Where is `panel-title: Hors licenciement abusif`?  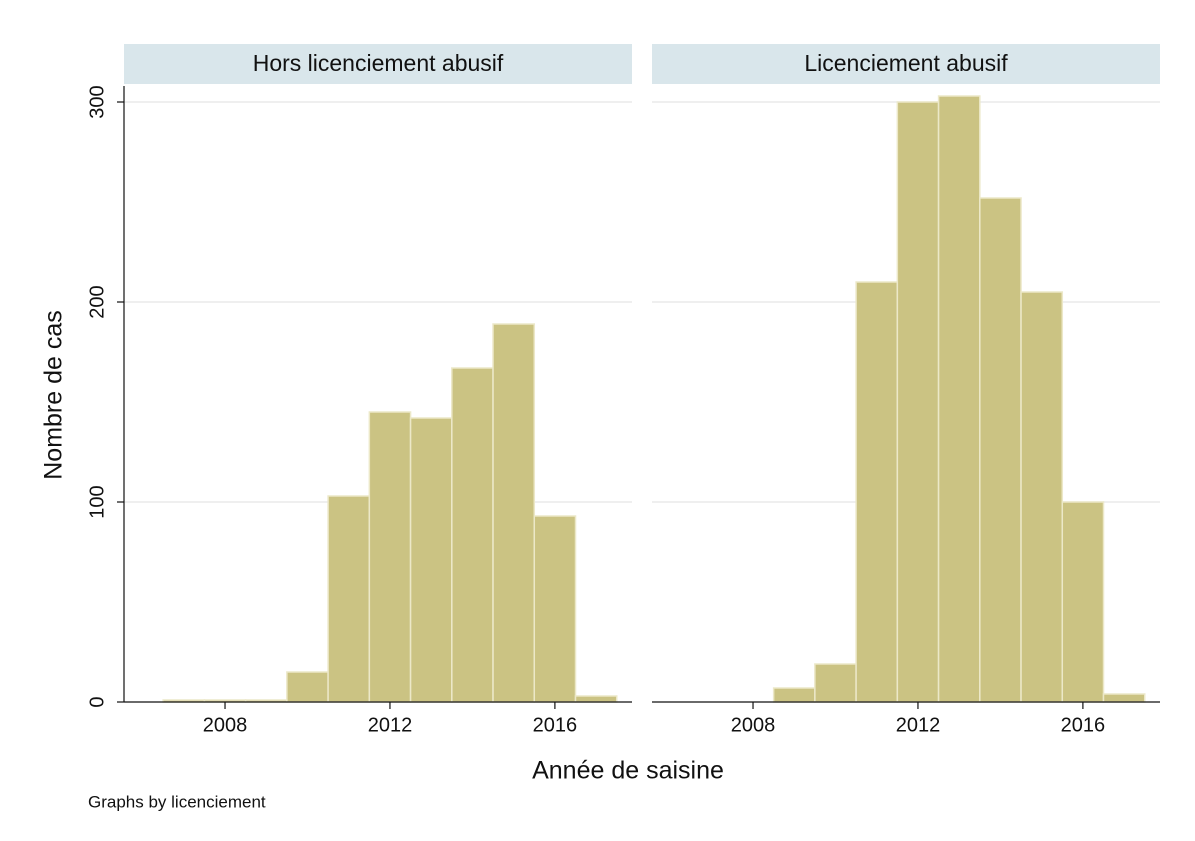
panel-title: Hors licenciement abusif is located at coordinates (378, 63).